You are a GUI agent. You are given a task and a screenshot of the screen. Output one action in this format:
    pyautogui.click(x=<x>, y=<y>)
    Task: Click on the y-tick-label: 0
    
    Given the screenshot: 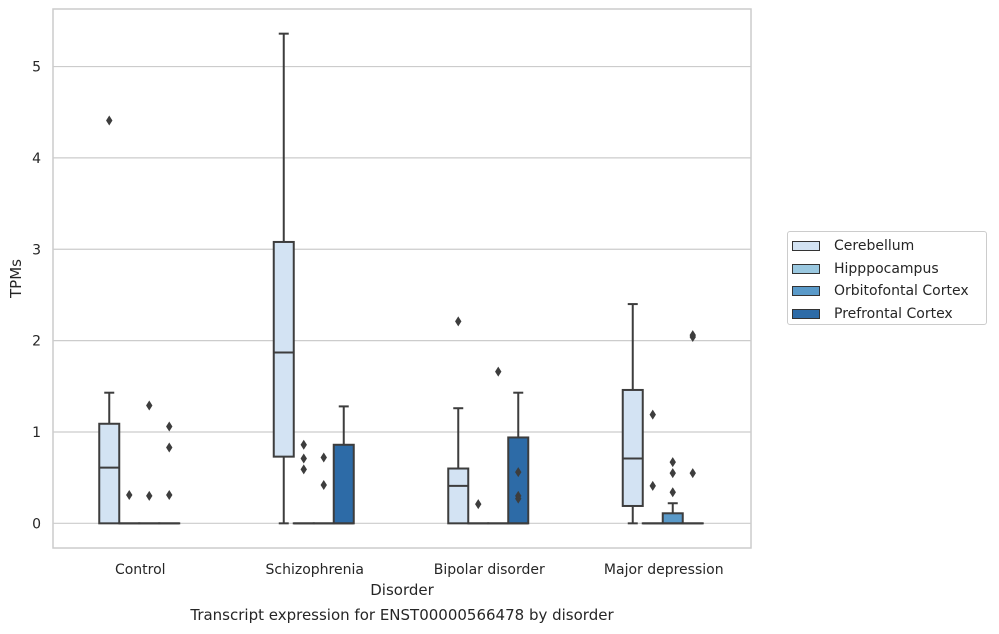 What is the action you would take?
    pyautogui.click(x=36, y=524)
    